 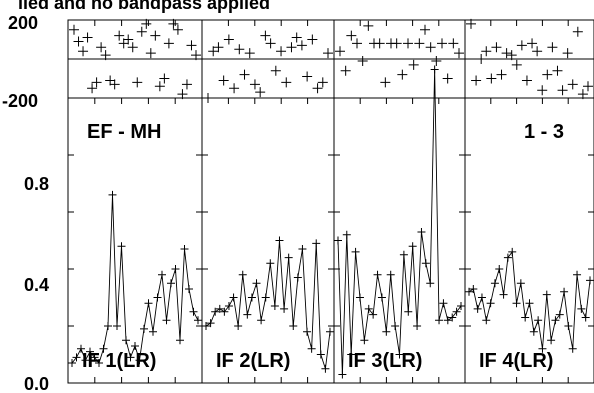 I want to click on phase-tick-neg200: -200, so click(x=20, y=101).